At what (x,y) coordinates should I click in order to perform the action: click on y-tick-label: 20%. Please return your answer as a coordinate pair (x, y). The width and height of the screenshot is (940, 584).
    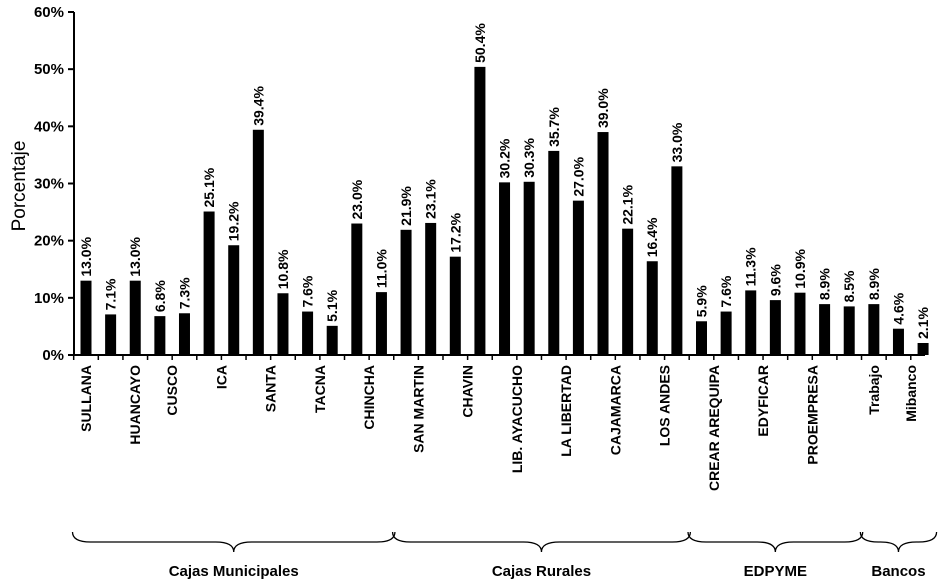
    Looking at the image, I should click on (49, 241).